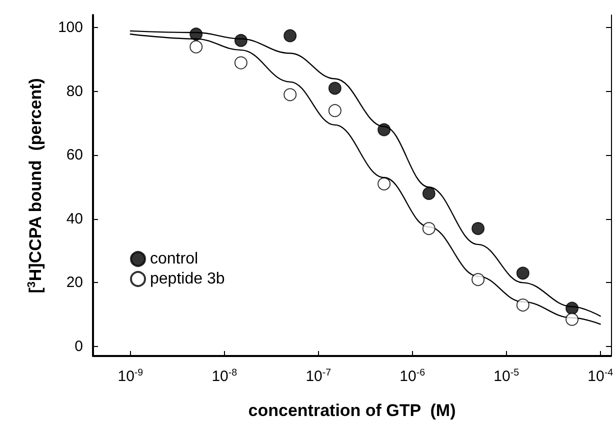 The image size is (616, 427). Describe the element at coordinates (70, 27) in the screenshot. I see `y-tick-label: 100` at that location.